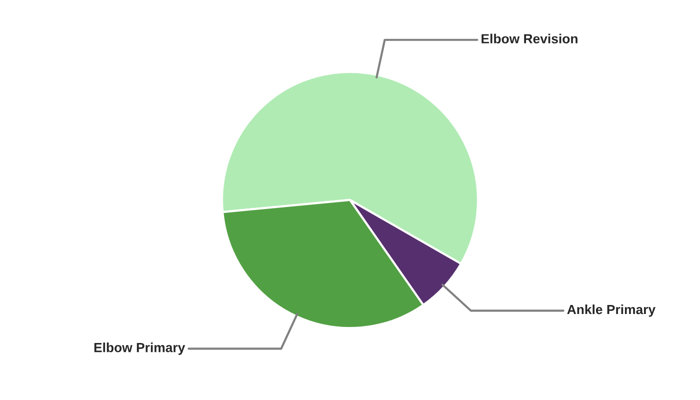 The width and height of the screenshot is (700, 400). I want to click on slice-label: Elbow Revision, so click(530, 39).